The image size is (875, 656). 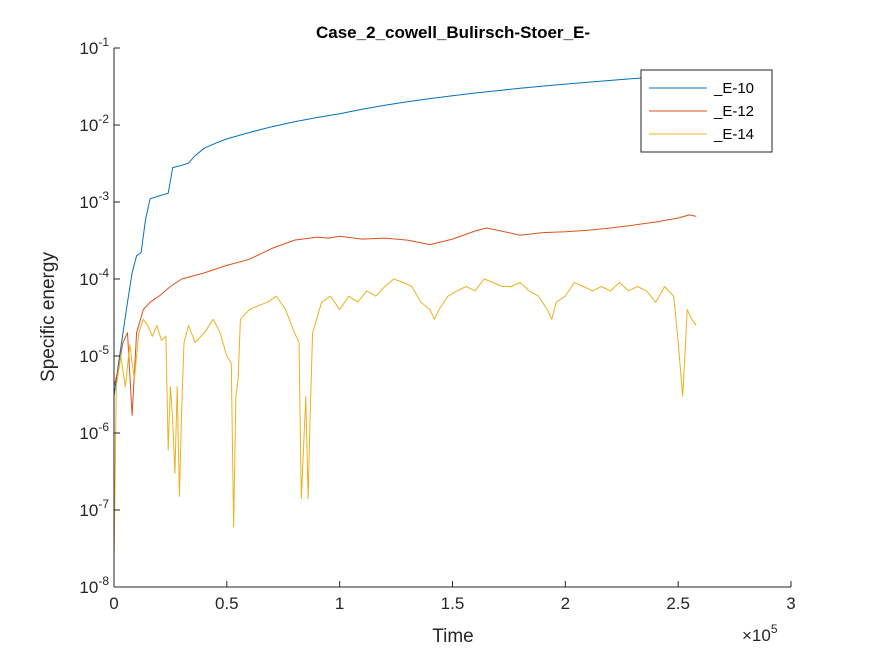 I want to click on y-tick-label: 10⁻¹, so click(x=94, y=46).